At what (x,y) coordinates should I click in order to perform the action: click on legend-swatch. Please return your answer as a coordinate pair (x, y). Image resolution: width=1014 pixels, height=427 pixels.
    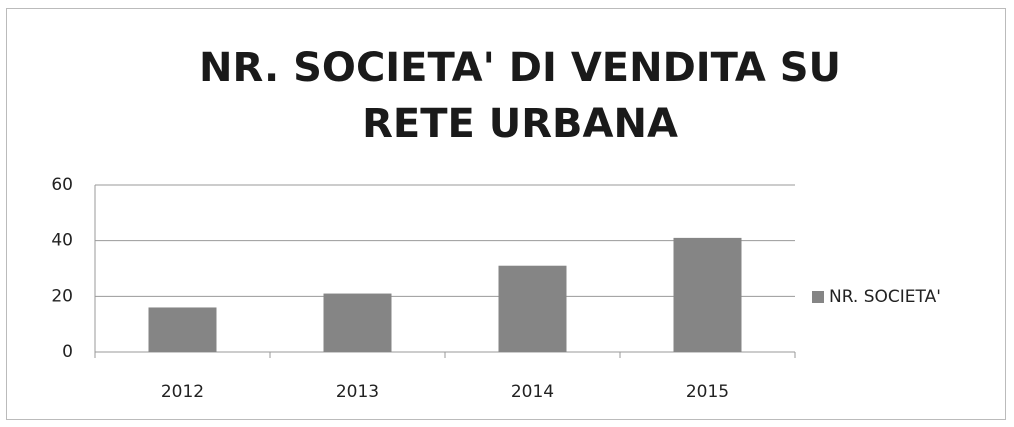
    Looking at the image, I should click on (818, 297).